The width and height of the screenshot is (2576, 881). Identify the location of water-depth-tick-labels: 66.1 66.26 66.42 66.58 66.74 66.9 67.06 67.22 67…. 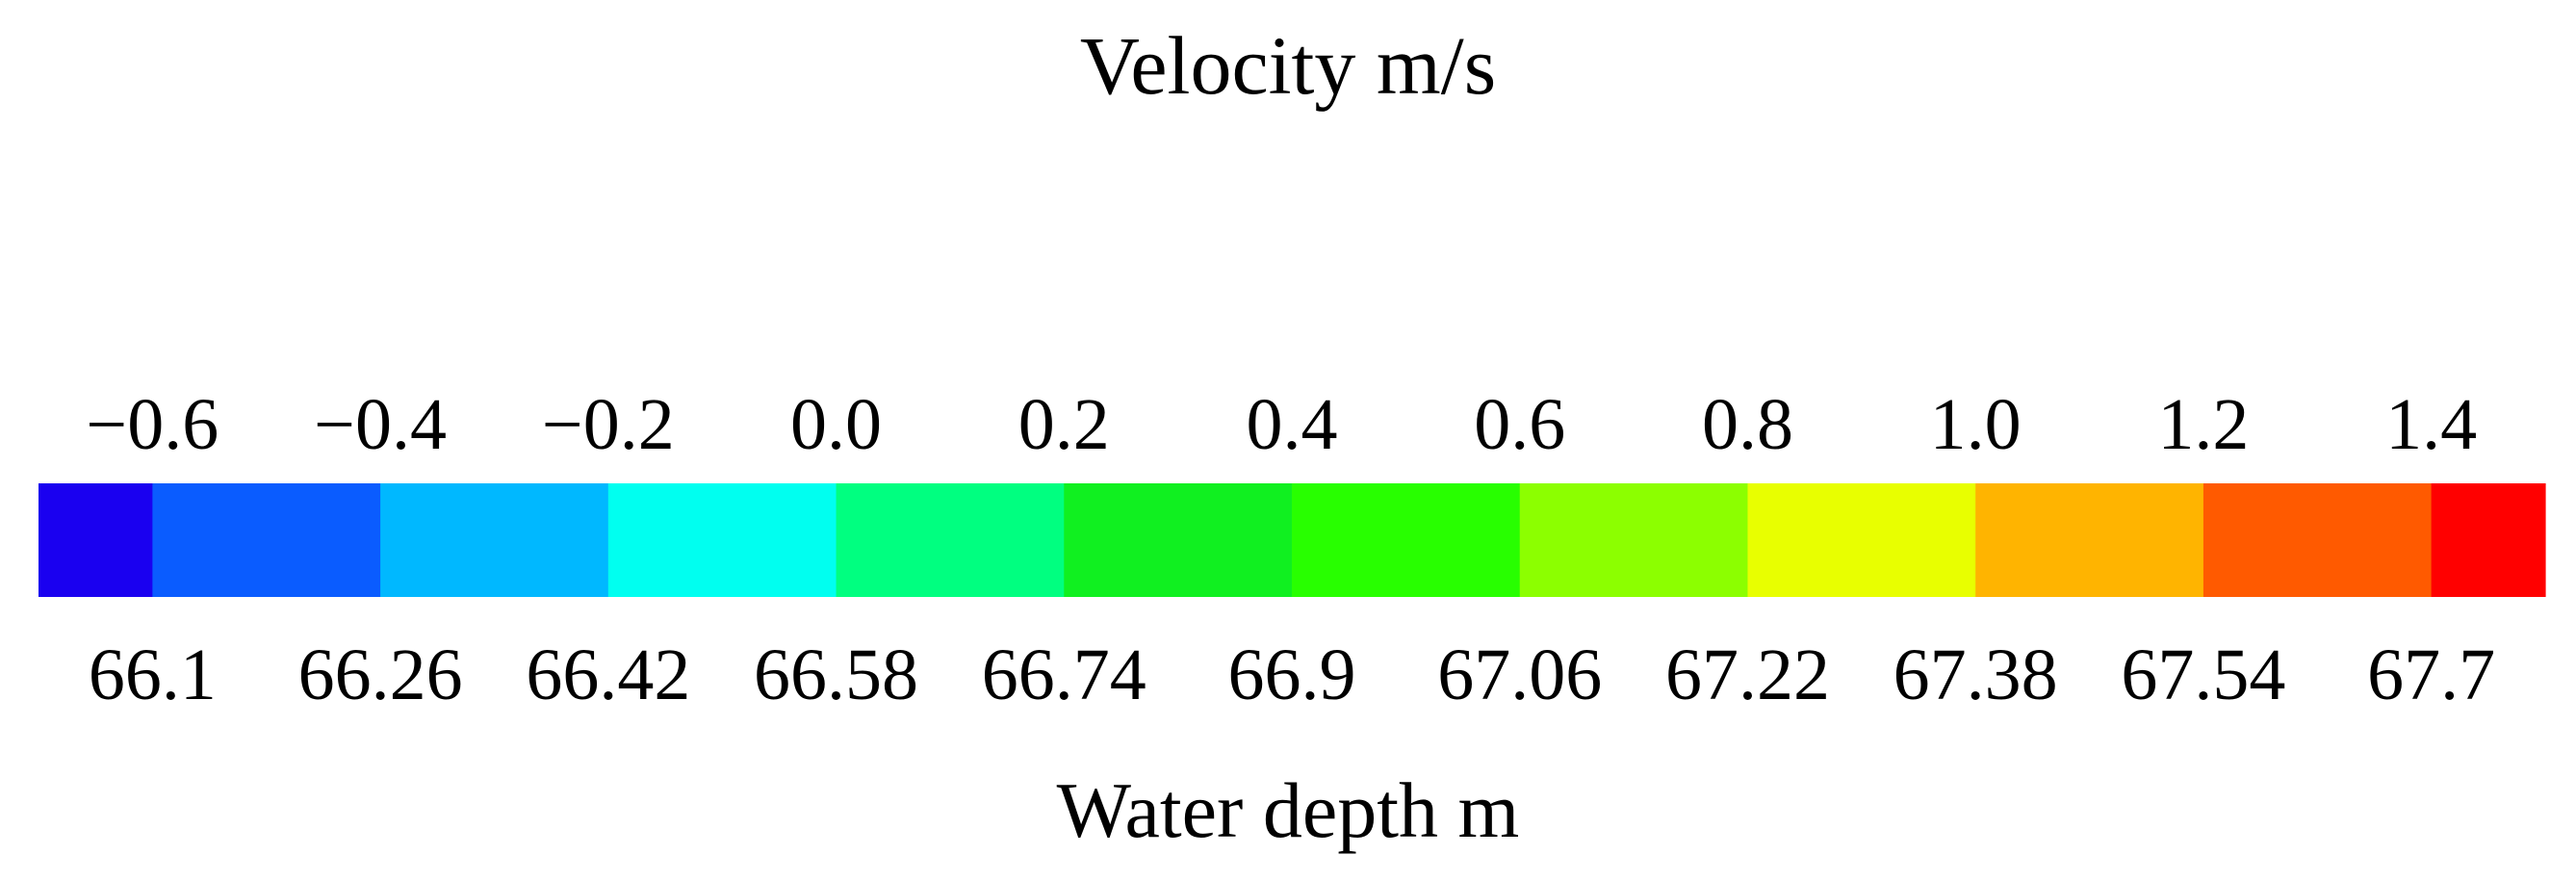
(1292, 675).